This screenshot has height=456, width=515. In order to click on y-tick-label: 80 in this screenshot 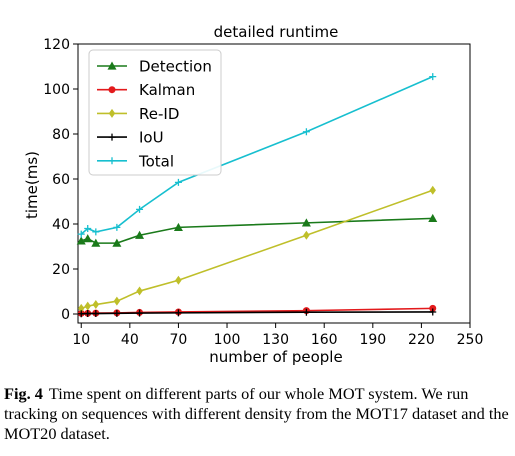, I will do `click(61, 135)`.